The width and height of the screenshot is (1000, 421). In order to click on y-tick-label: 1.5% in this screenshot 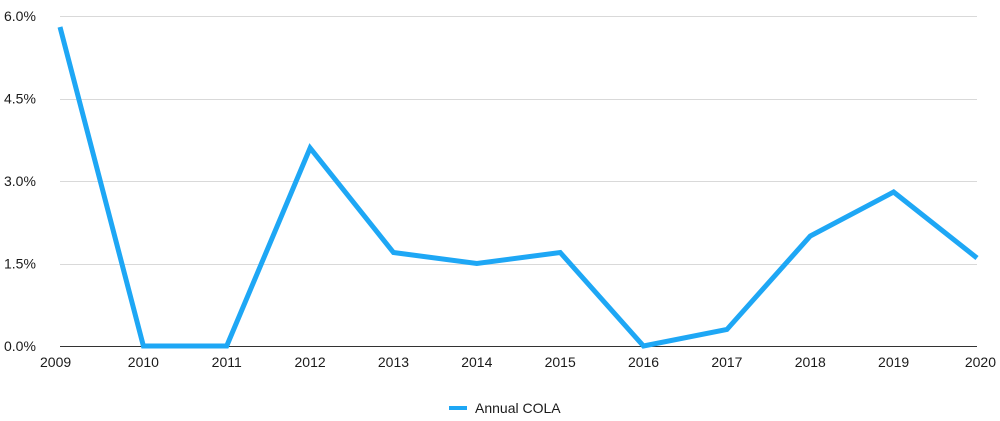, I will do `click(20, 264)`.